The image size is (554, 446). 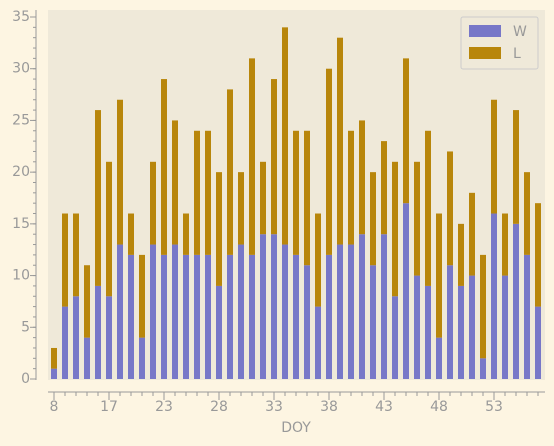 What do you see at coordinates (21, 69) in the screenshot?
I see `y-tick-label: 30` at bounding box center [21, 69].